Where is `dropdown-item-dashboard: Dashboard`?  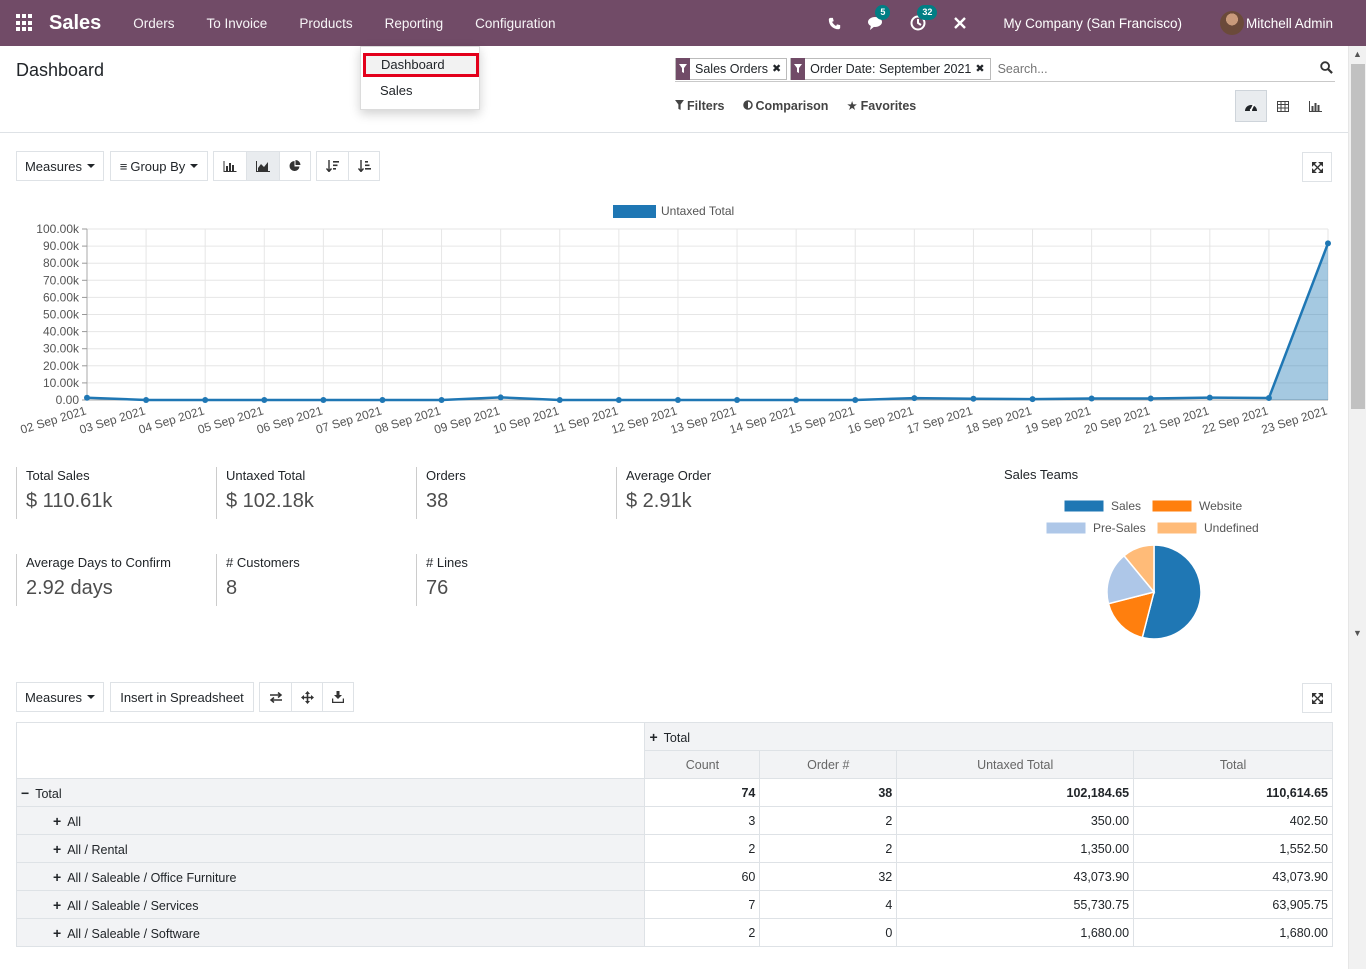 dropdown-item-dashboard: Dashboard is located at coordinates (421, 65).